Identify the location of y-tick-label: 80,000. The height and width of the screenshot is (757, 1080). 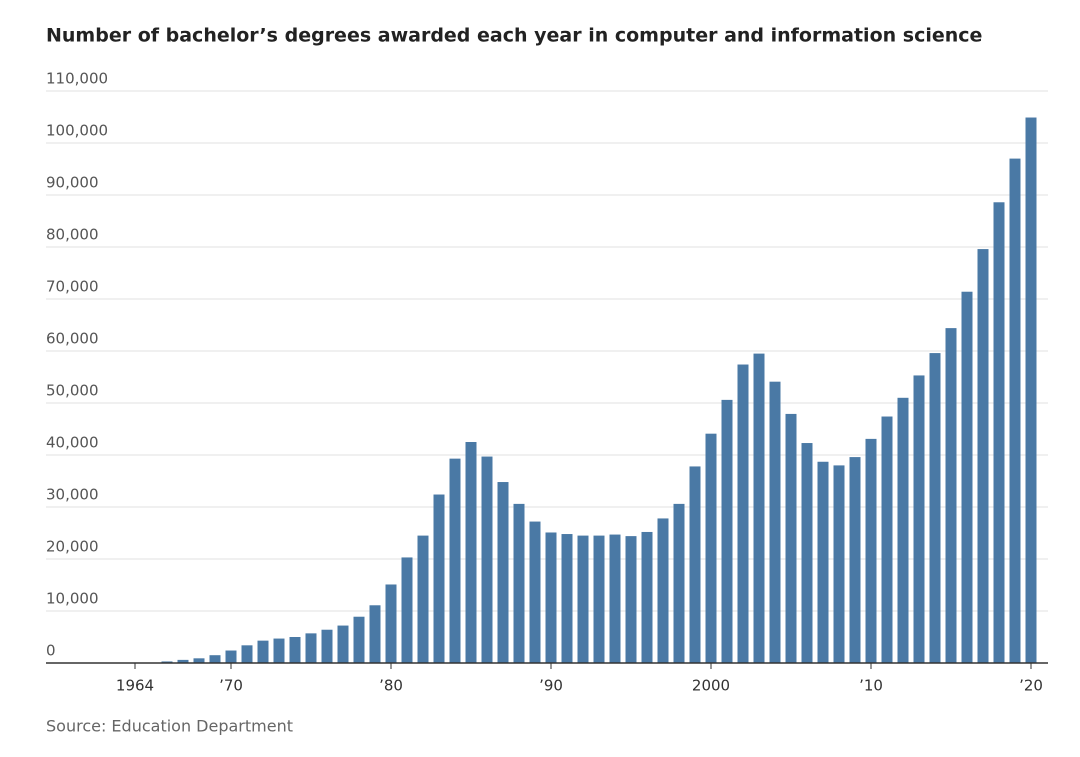
(72, 235).